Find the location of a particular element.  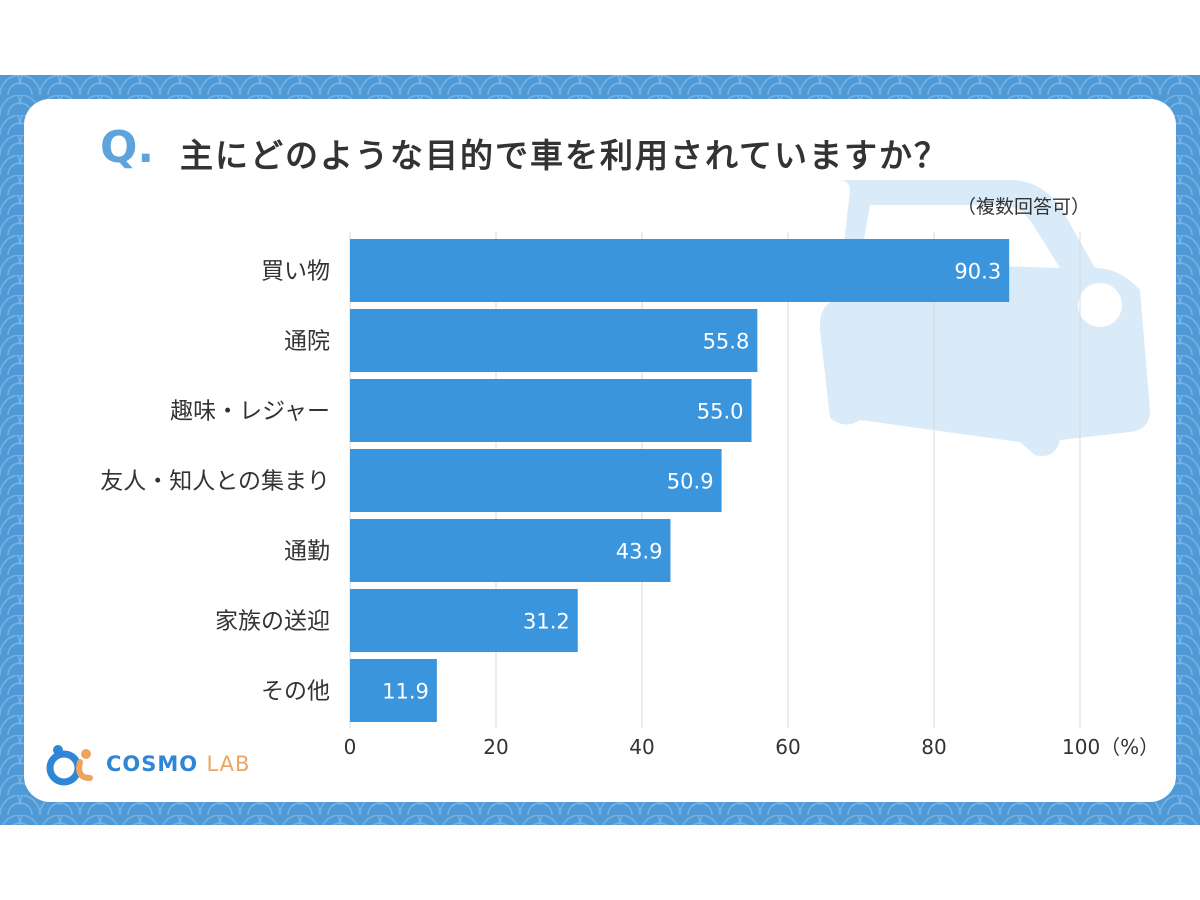

category-label: 家族の送迎 is located at coordinates (272, 622).